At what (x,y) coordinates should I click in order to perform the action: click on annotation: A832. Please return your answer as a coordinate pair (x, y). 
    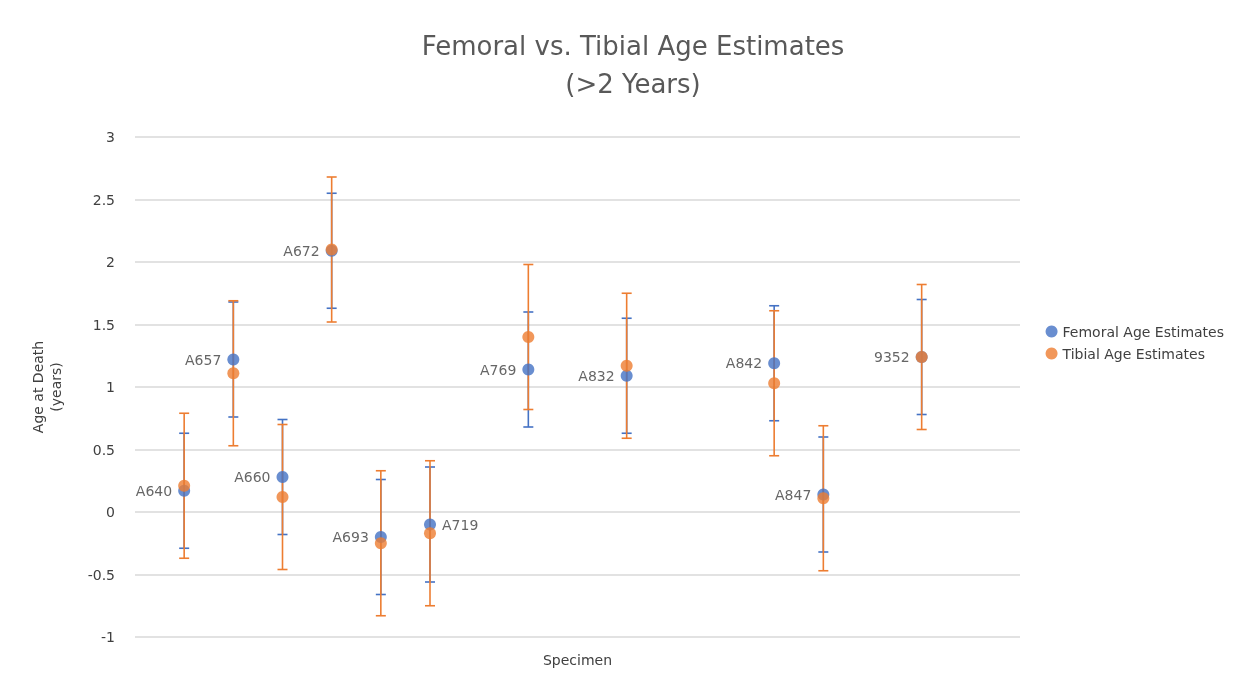
    Looking at the image, I should click on (596, 375).